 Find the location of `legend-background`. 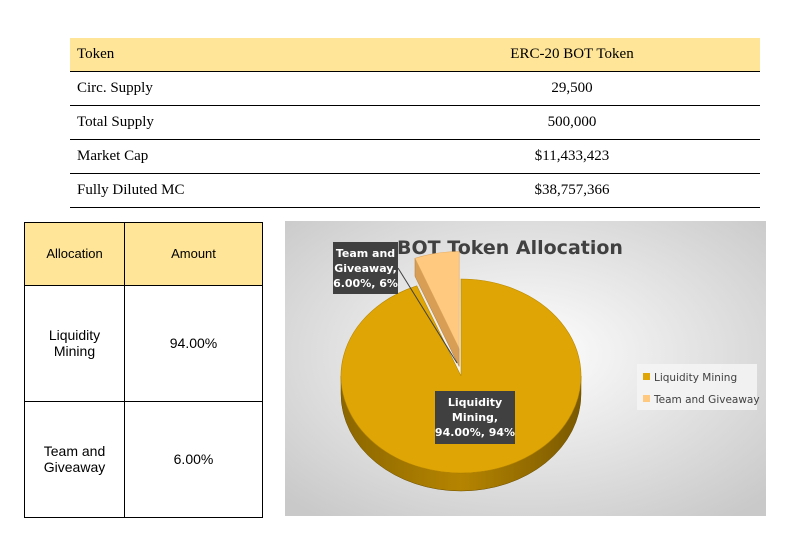

legend-background is located at coordinates (697, 387).